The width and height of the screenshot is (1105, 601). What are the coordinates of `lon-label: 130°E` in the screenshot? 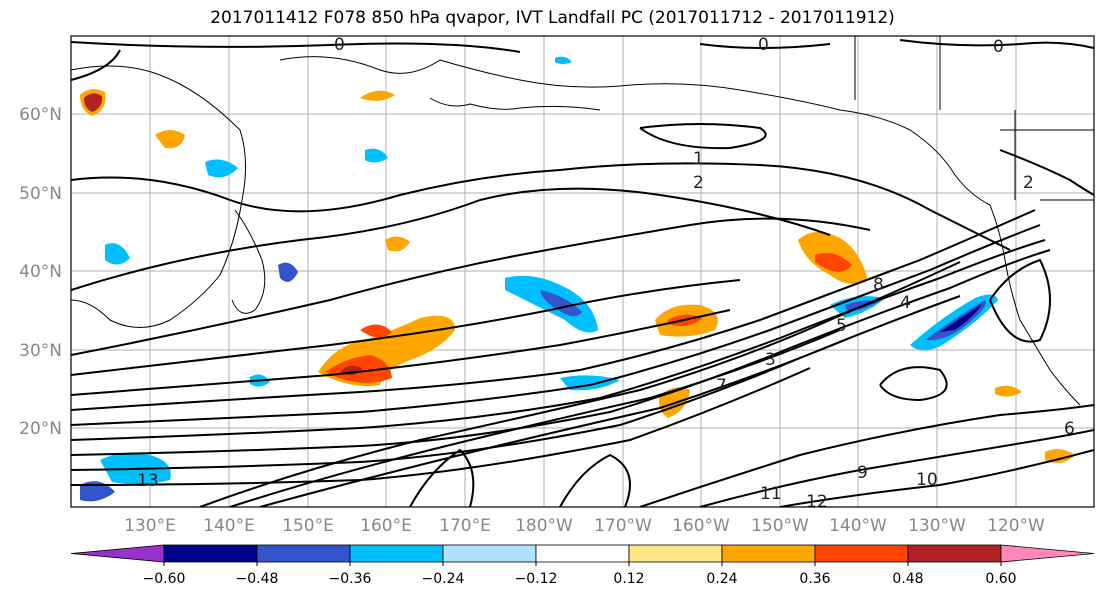 It's located at (150, 526).